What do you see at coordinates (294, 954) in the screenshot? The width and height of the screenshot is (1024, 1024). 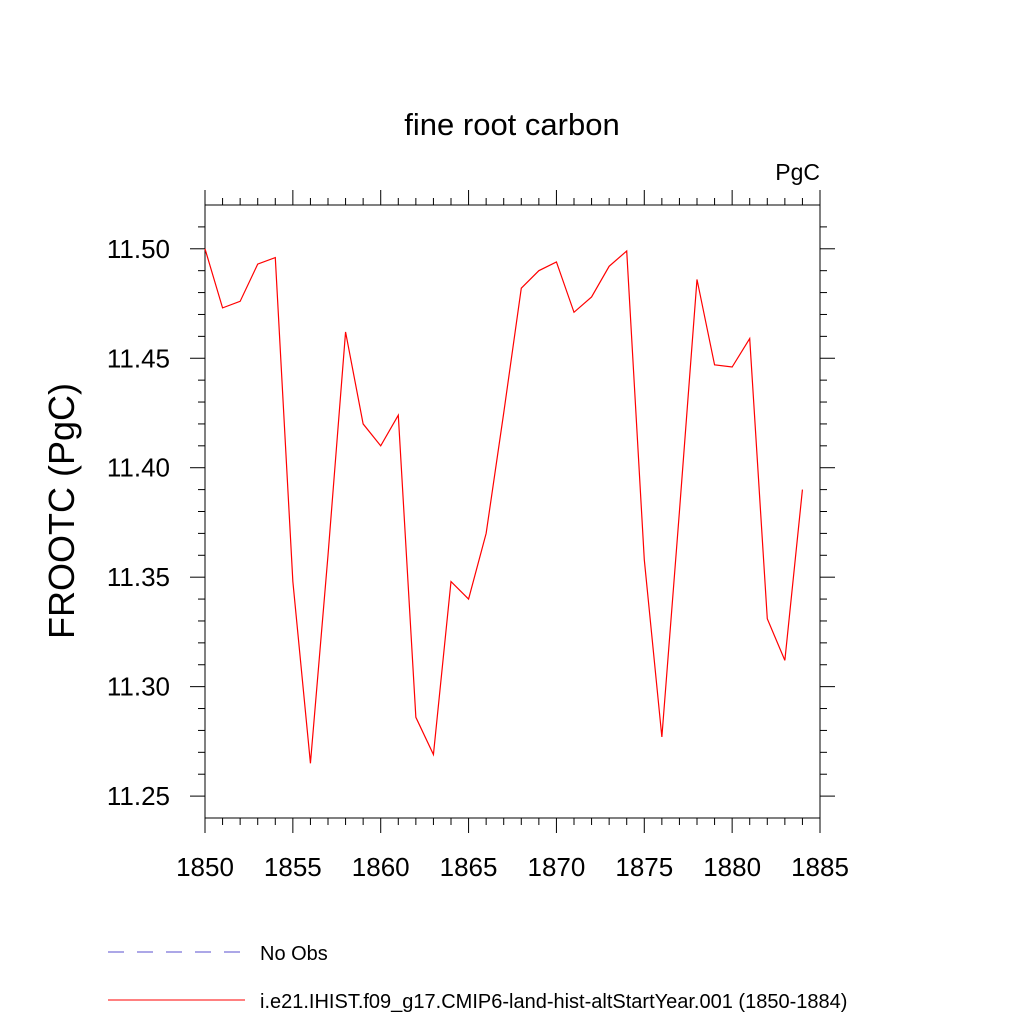 I see `legend-label: No Obs` at bounding box center [294, 954].